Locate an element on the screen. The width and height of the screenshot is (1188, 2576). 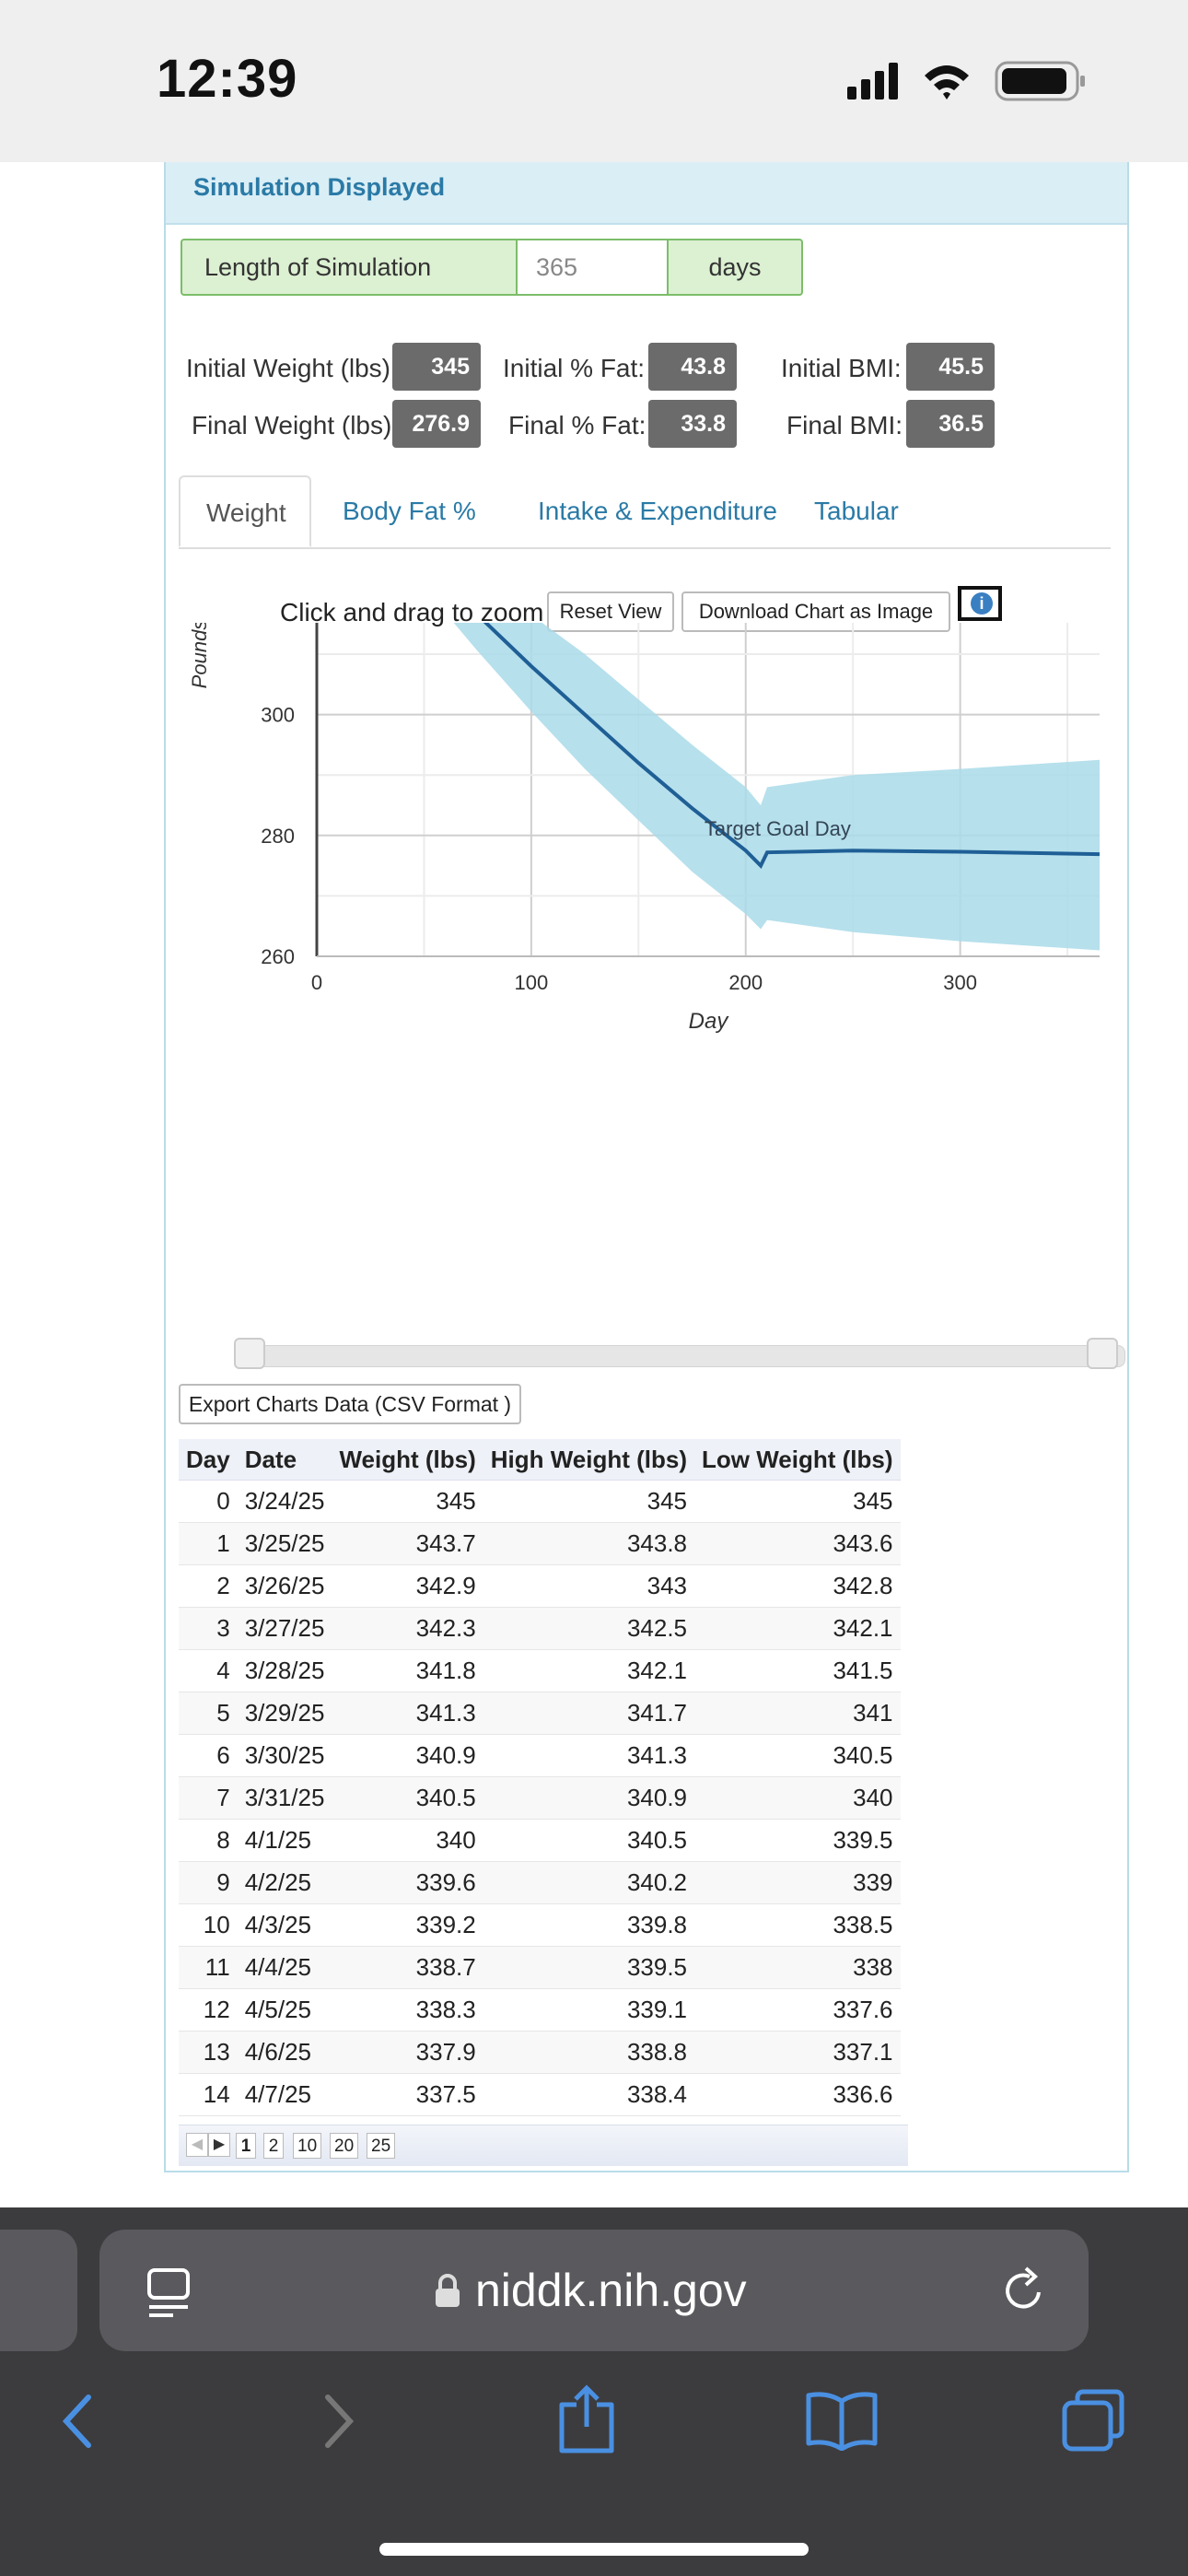
previous-tab-peek is located at coordinates (38, 2290).